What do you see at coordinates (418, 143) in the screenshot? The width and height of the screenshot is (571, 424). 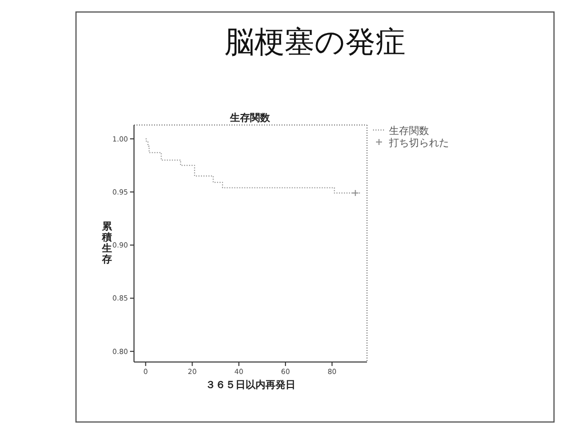 I see `legend-label: 打ち切られた` at bounding box center [418, 143].